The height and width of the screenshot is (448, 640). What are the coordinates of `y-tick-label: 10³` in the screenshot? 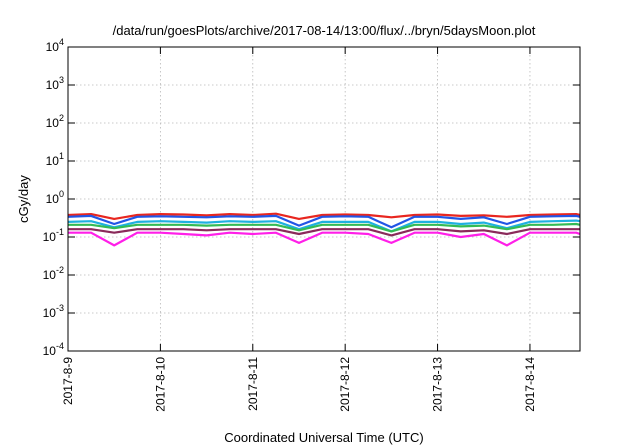 It's located at (55, 83).